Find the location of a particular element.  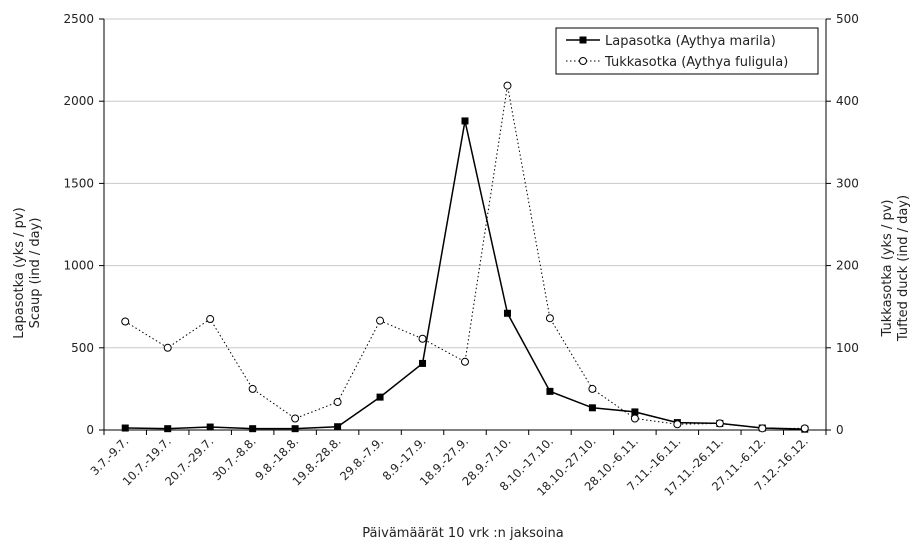

left-y-tick-label: 0 is located at coordinates (90, 430).